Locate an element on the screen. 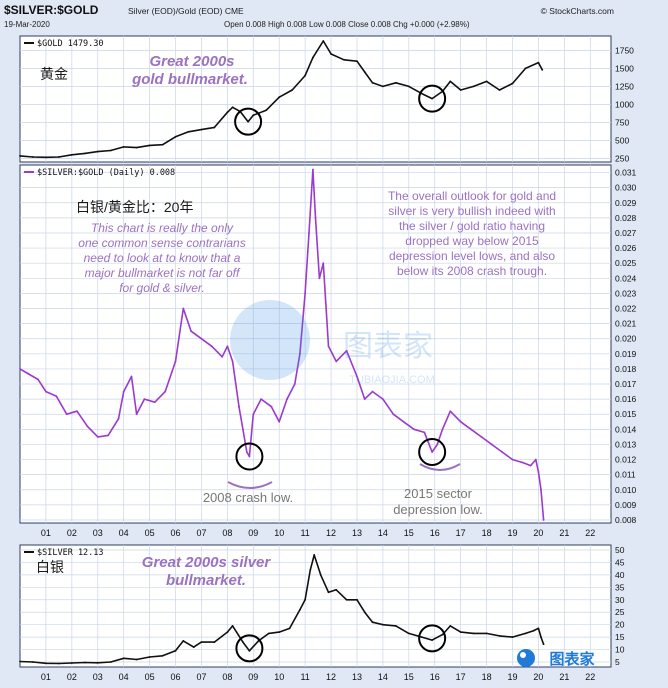 Image resolution: width=668 pixels, height=688 pixels. y-tick-label: 1250 is located at coordinates (624, 86).